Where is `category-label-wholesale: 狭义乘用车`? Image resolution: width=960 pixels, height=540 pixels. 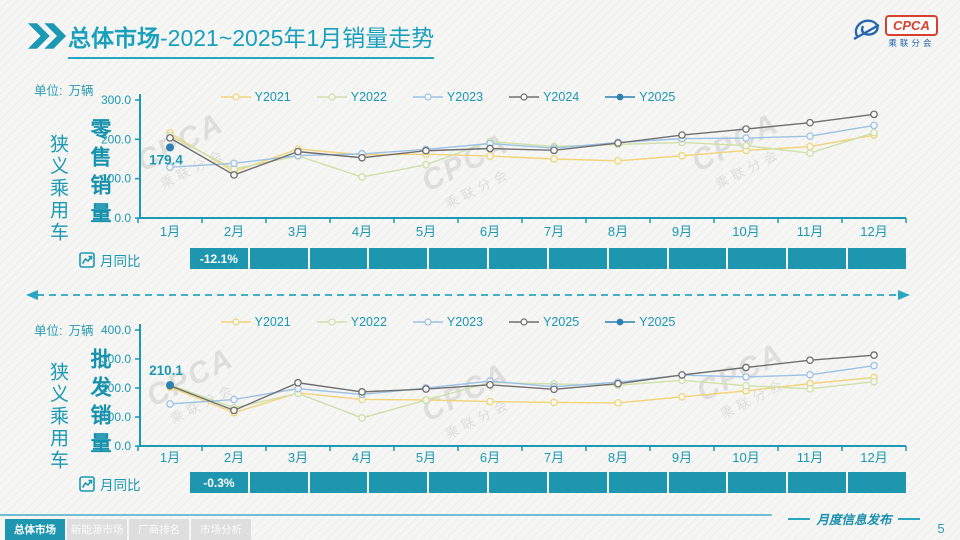
category-label-wholesale: 狭义乘用车 is located at coordinates (57, 417).